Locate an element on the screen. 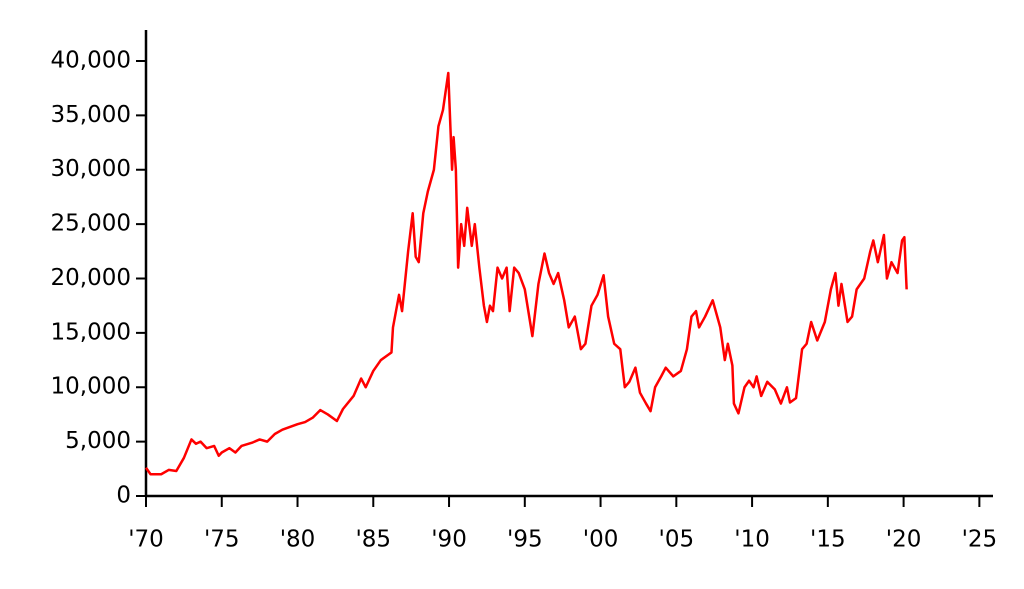 The height and width of the screenshot is (589, 1024). y-tick-label: 20,000 is located at coordinates (91, 278).